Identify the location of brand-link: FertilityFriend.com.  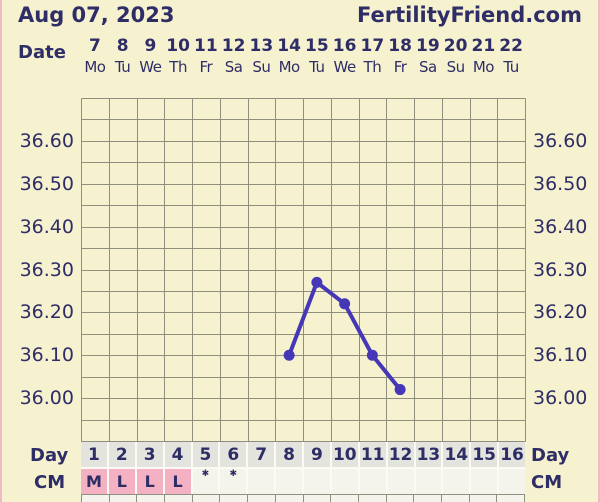
(469, 15).